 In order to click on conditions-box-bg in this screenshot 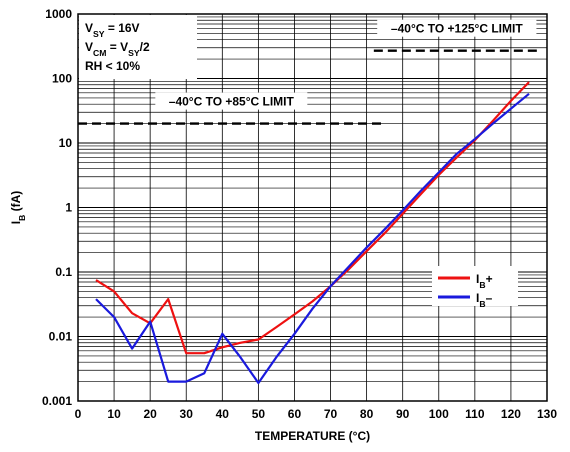, I will do `click(138, 47)`.